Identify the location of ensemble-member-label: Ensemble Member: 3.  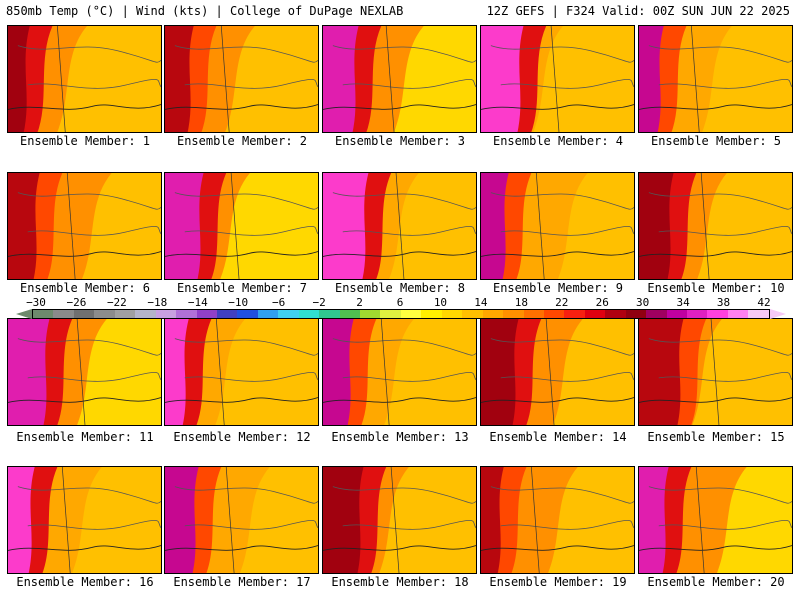
(400, 141).